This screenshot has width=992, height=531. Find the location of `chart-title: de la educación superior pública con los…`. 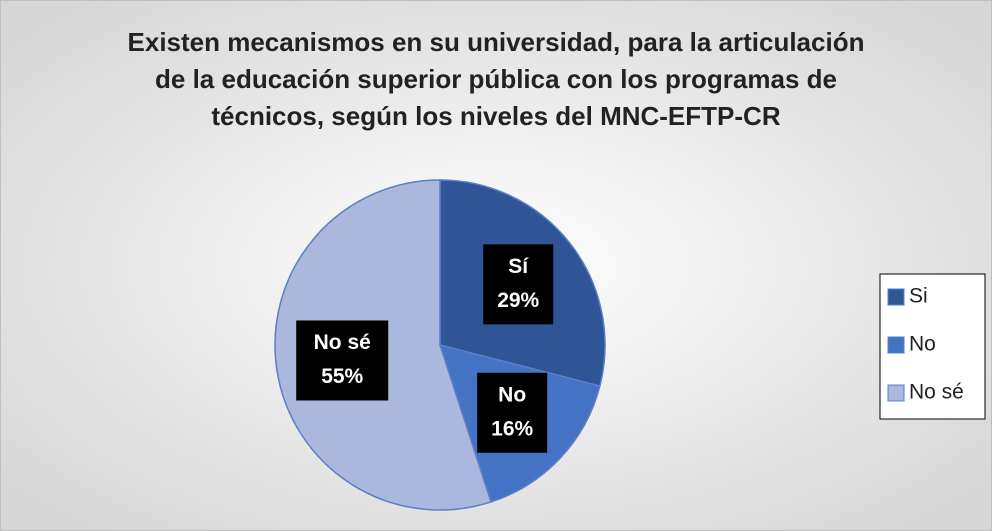

chart-title: de la educación superior pública con los… is located at coordinates (496, 79).